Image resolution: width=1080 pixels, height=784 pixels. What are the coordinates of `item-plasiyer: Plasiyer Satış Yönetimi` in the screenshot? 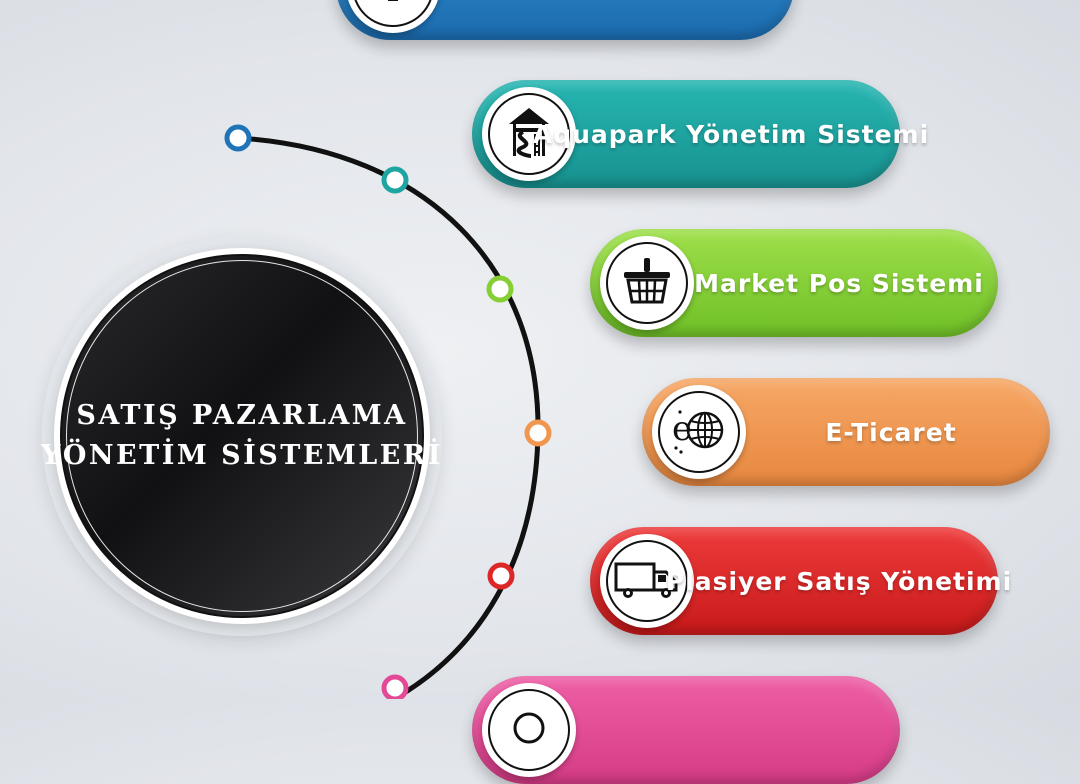 It's located at (801, 581).